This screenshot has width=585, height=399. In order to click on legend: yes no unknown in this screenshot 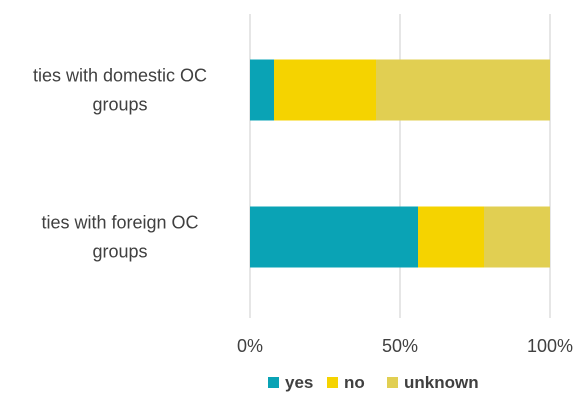, I will do `click(373, 382)`.